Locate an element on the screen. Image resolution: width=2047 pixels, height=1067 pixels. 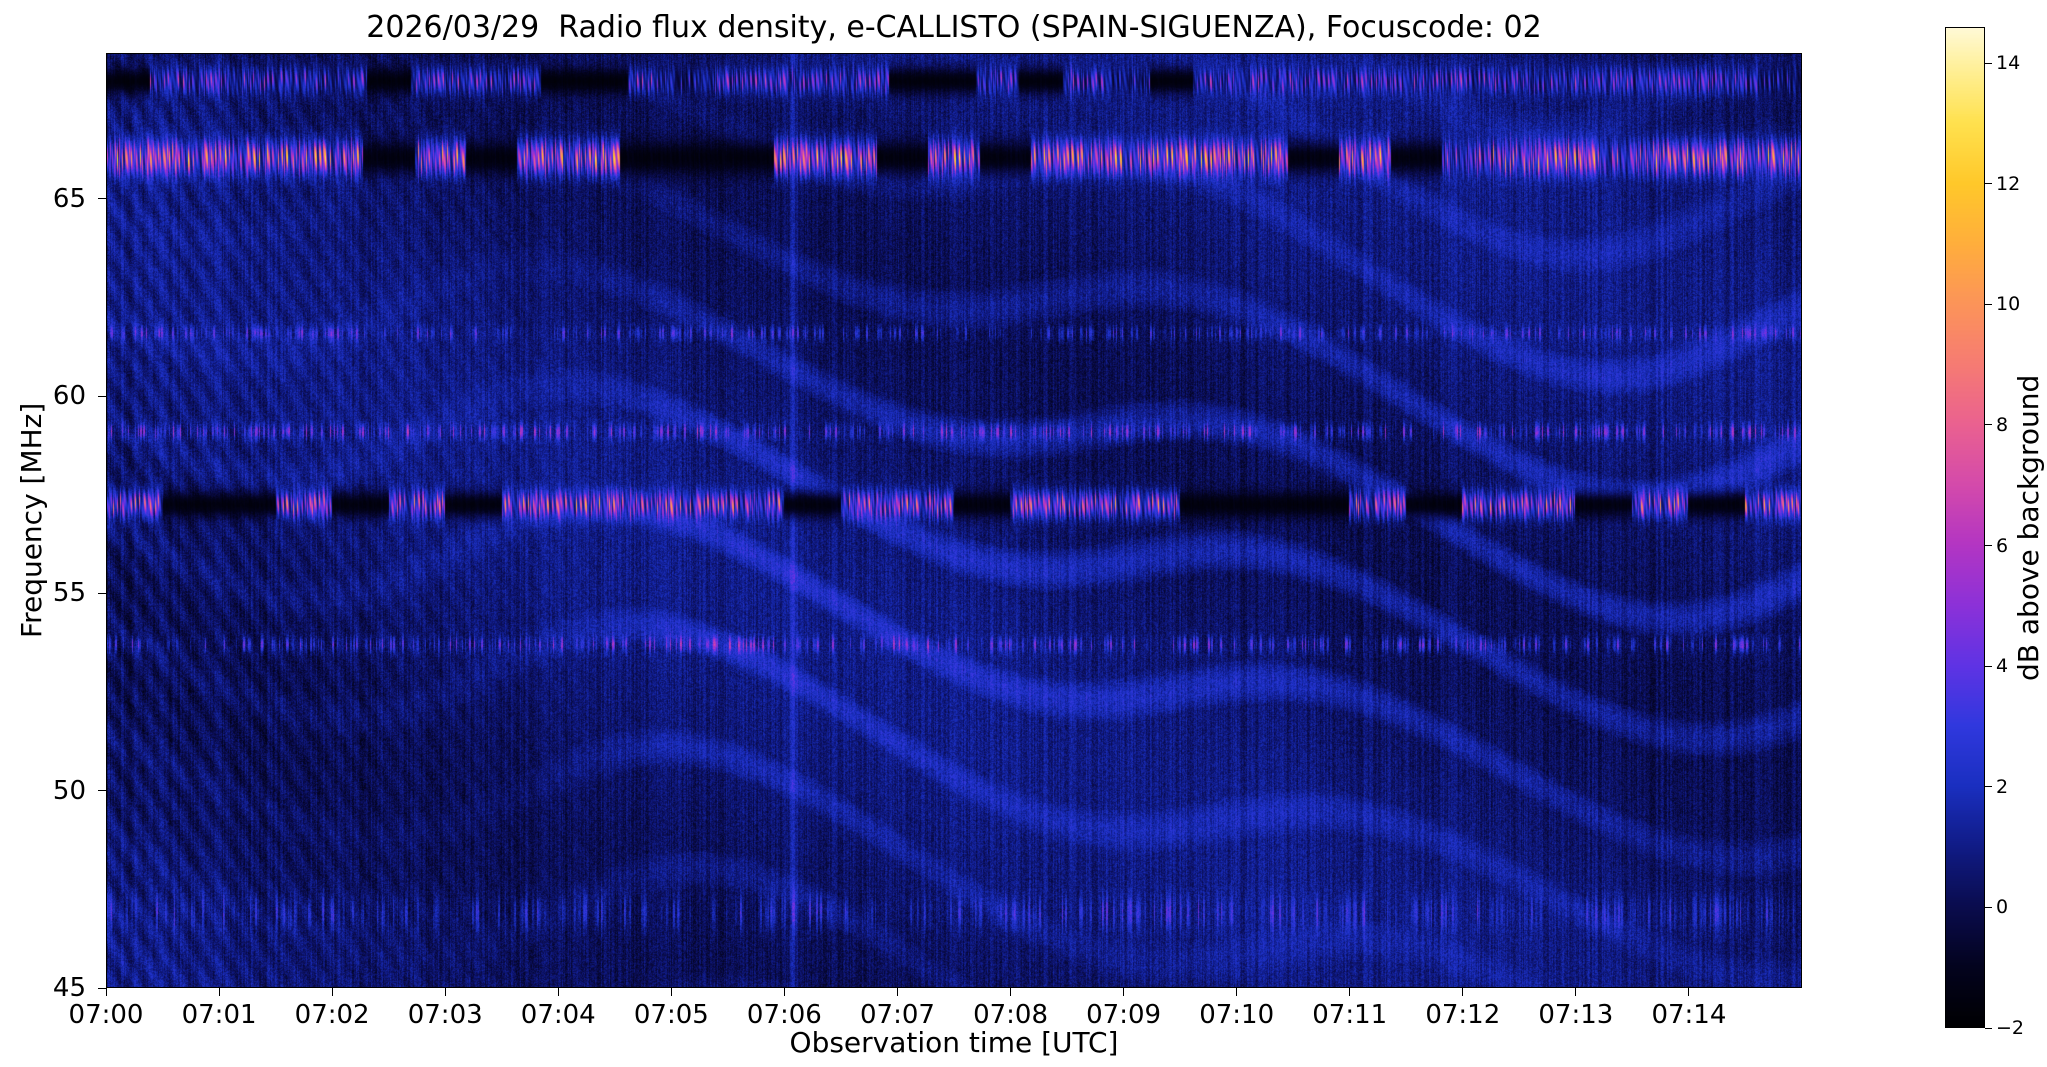
x-tick-label: 07:11 is located at coordinates (1350, 1015).